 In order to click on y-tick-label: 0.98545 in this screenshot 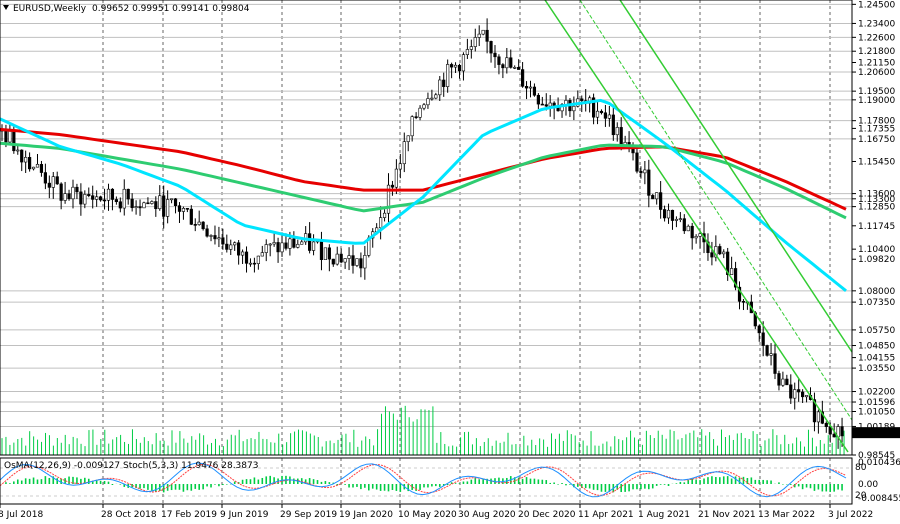, I will do `click(876, 456)`.